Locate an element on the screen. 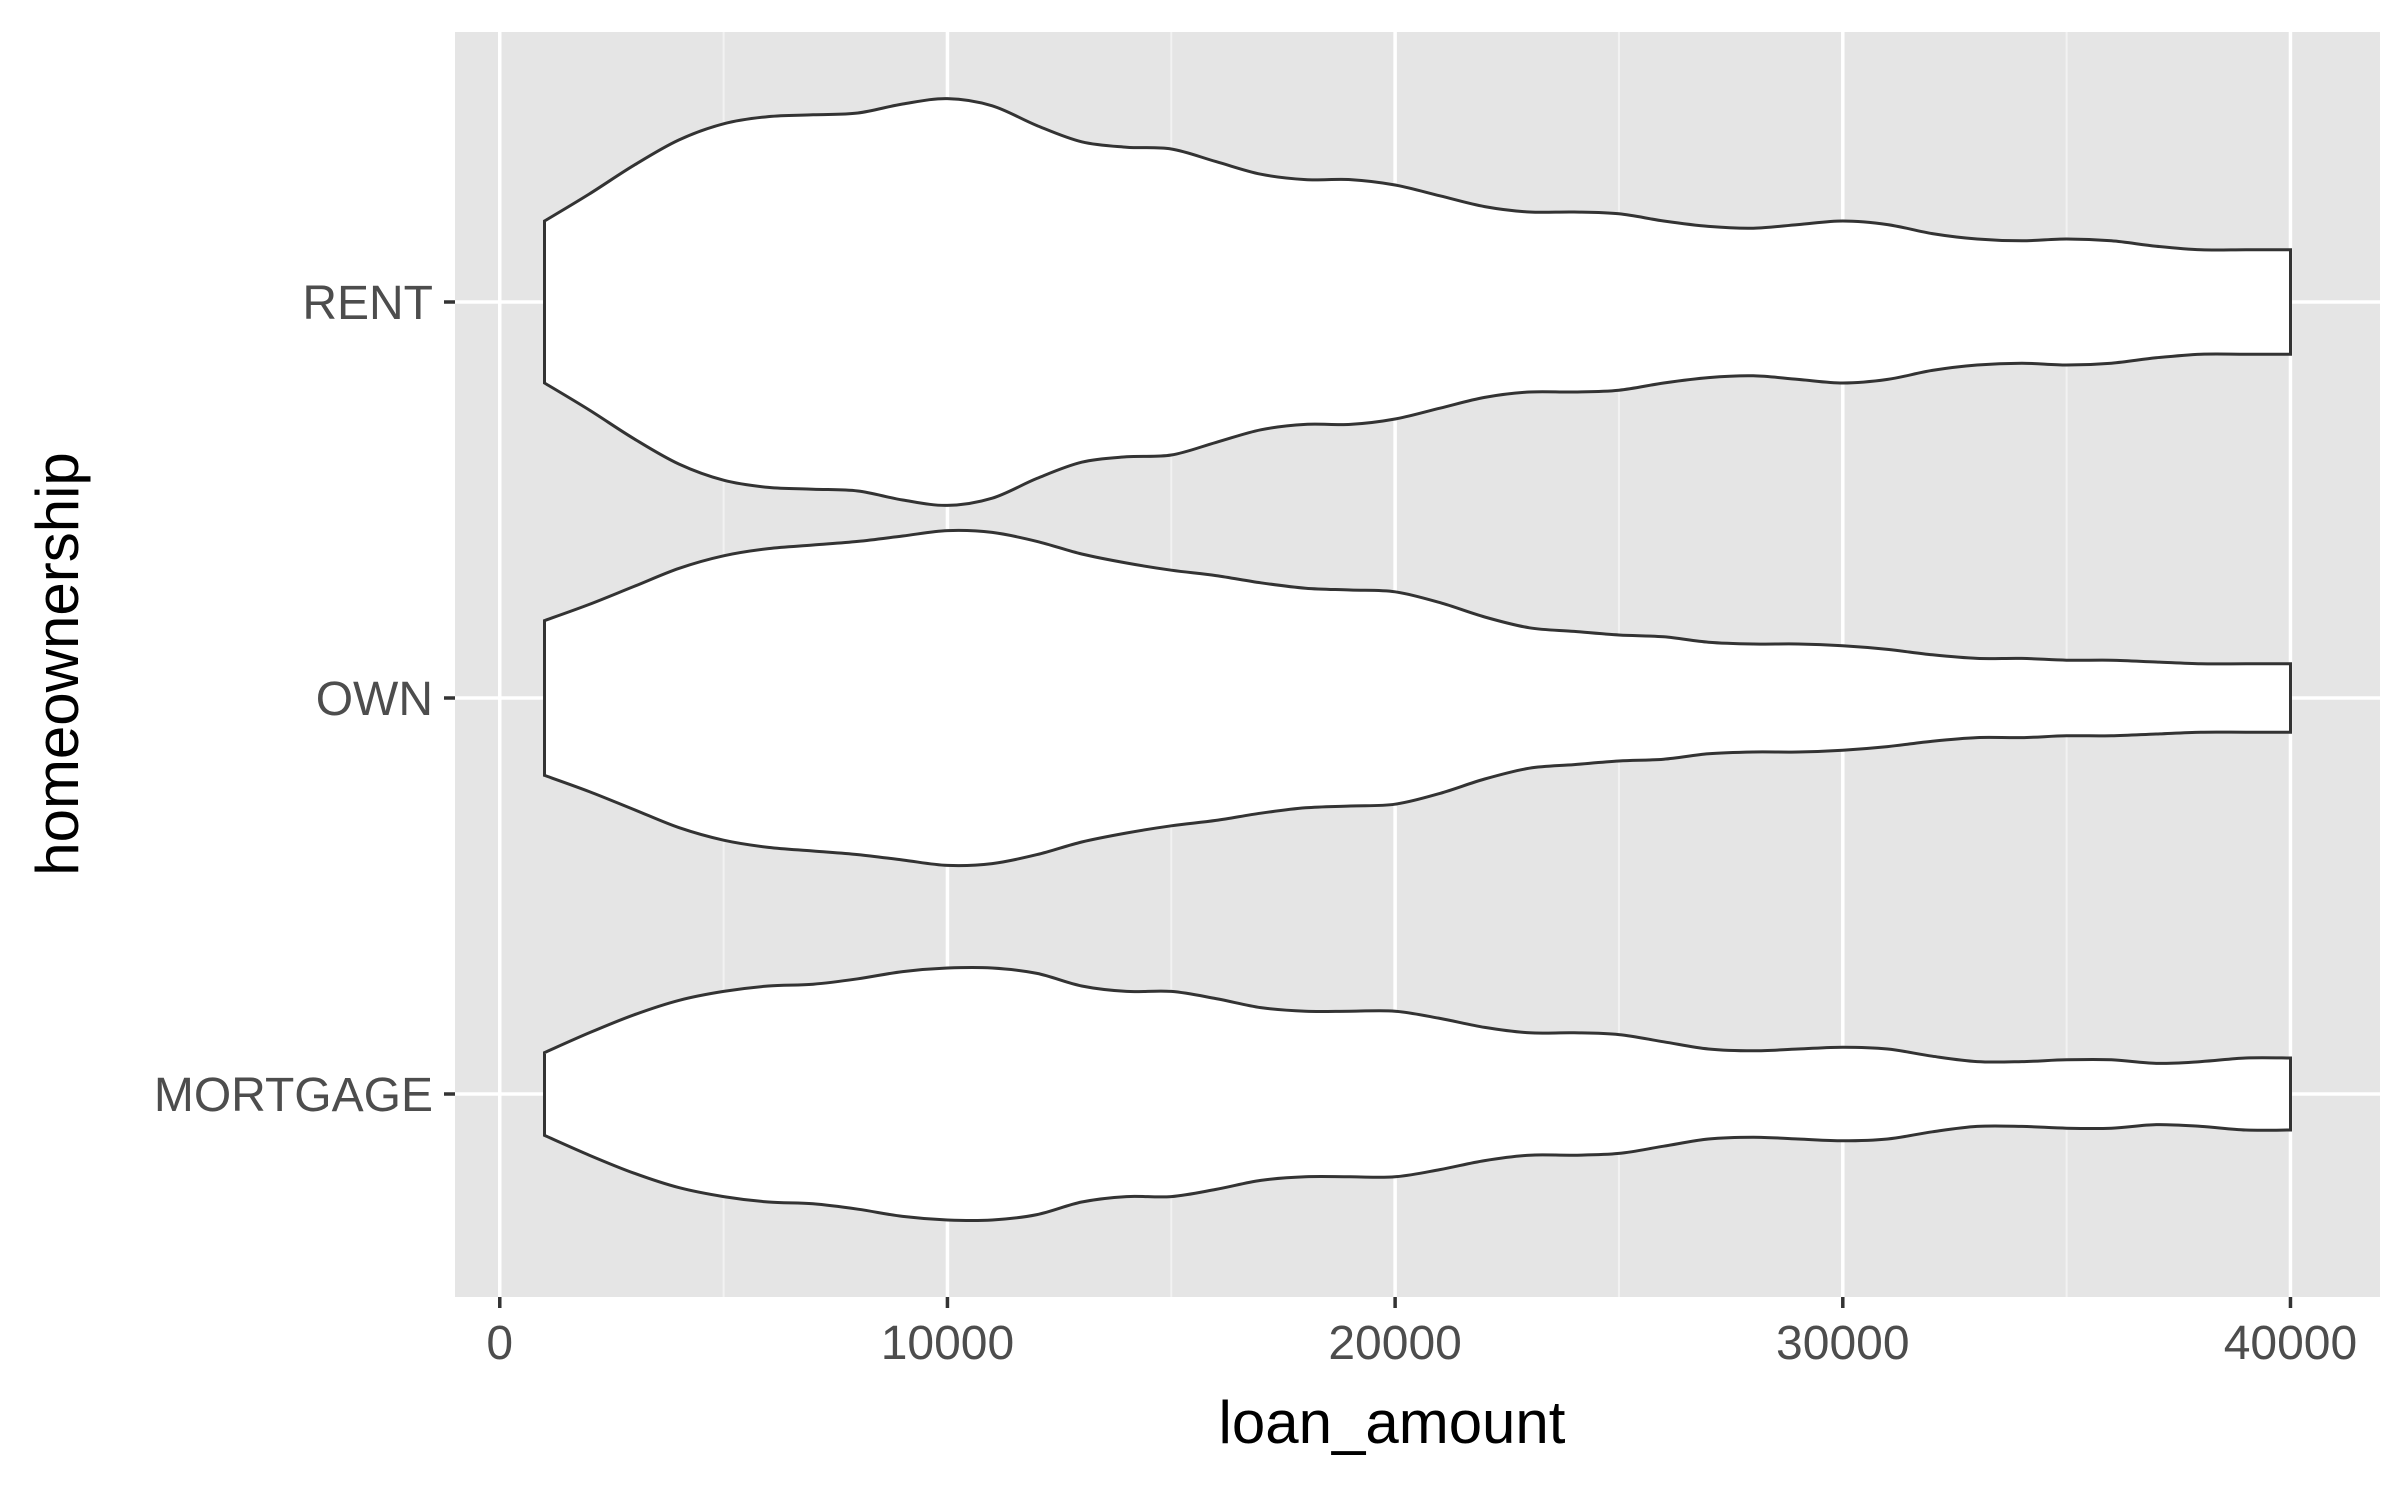 The image size is (2400, 1488). x-tick-label: 30000 is located at coordinates (1842, 1343).